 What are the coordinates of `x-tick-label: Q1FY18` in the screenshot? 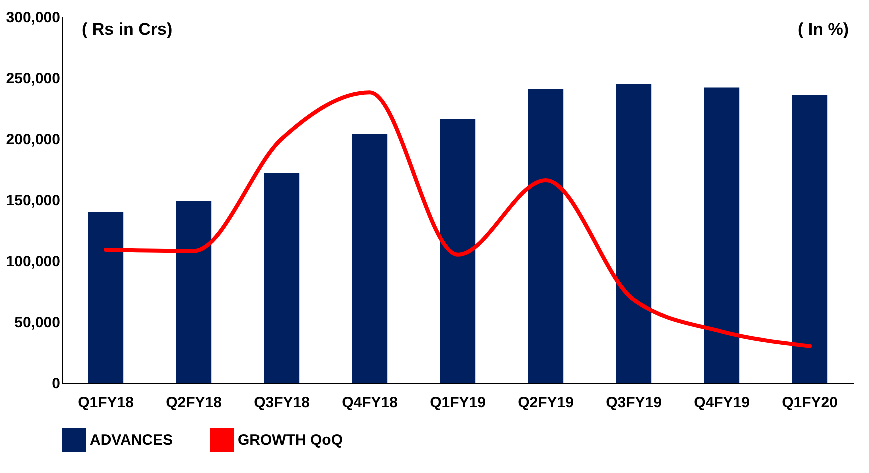 It's located at (106, 403).